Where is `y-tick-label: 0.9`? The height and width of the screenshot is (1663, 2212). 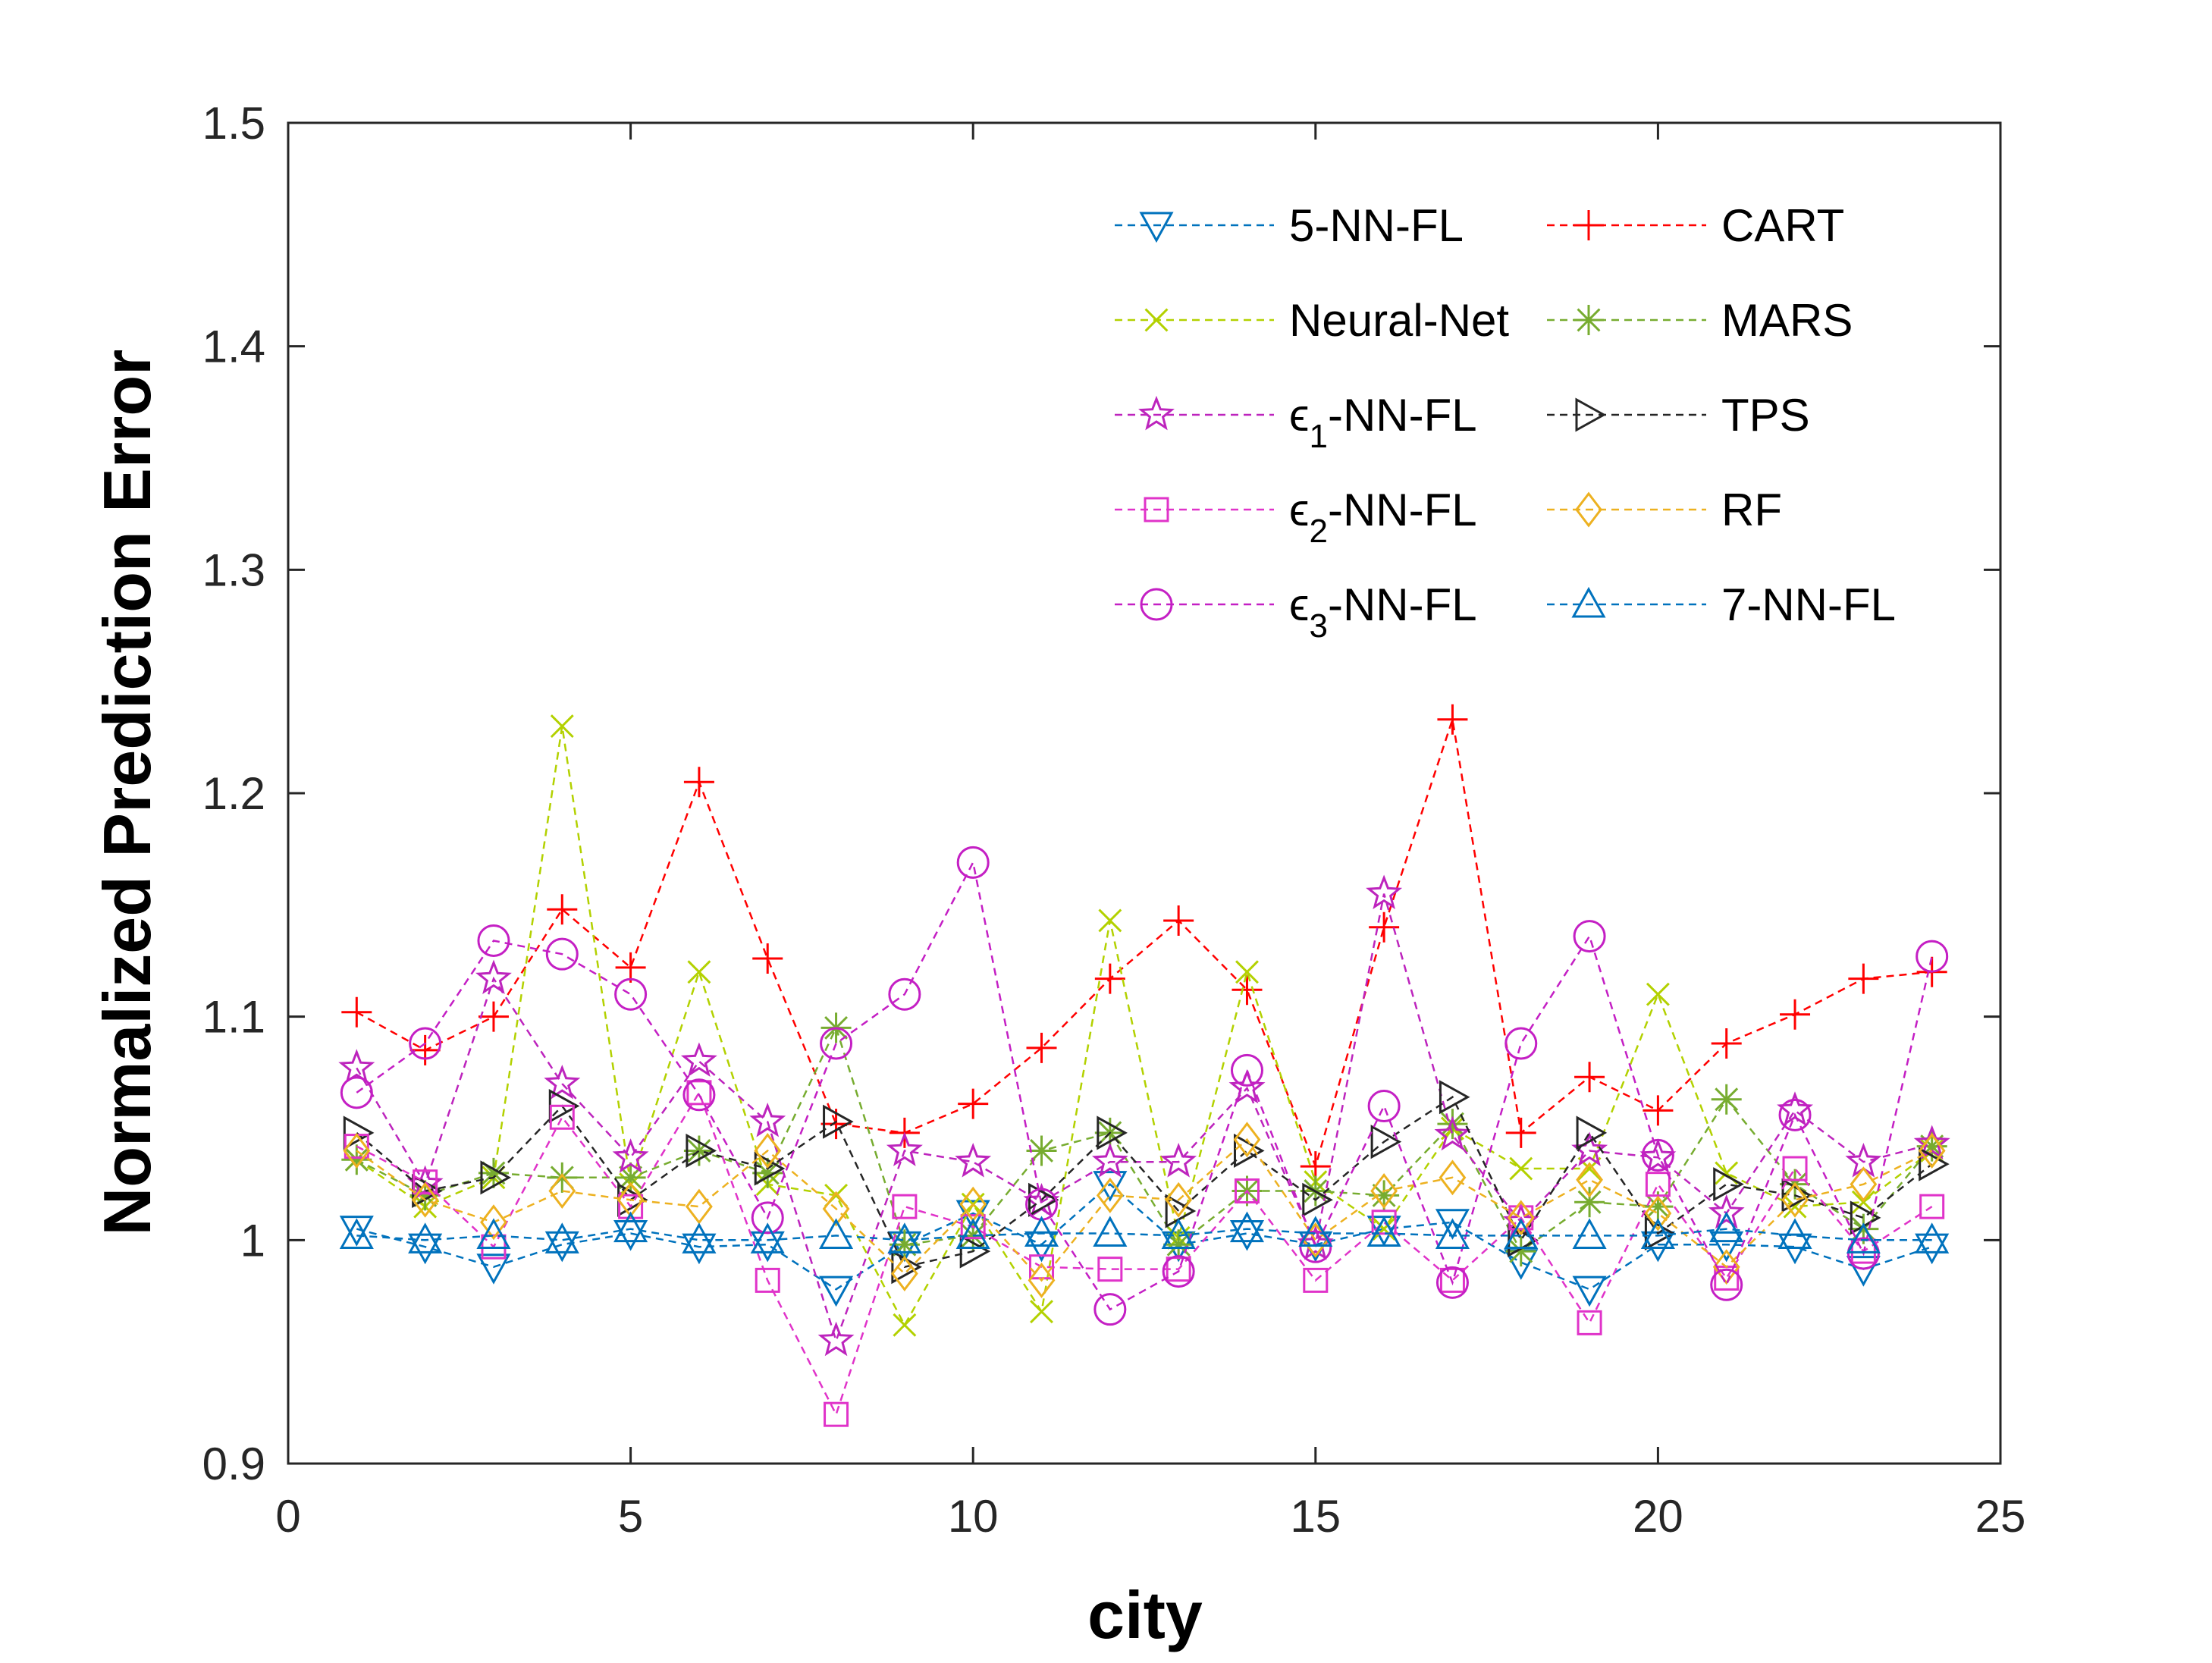
y-tick-label: 0.9 is located at coordinates (234, 1464).